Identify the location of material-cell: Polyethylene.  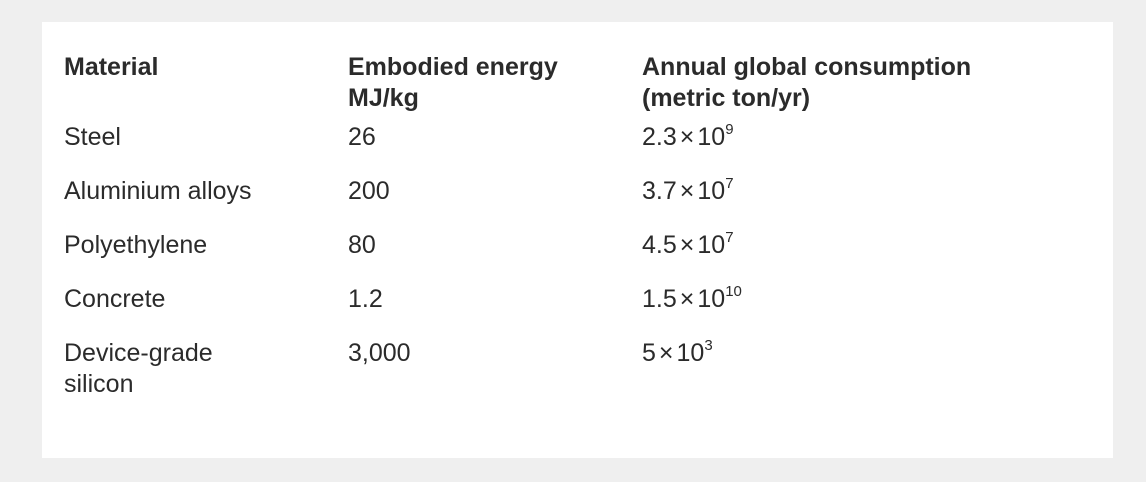
(206, 257).